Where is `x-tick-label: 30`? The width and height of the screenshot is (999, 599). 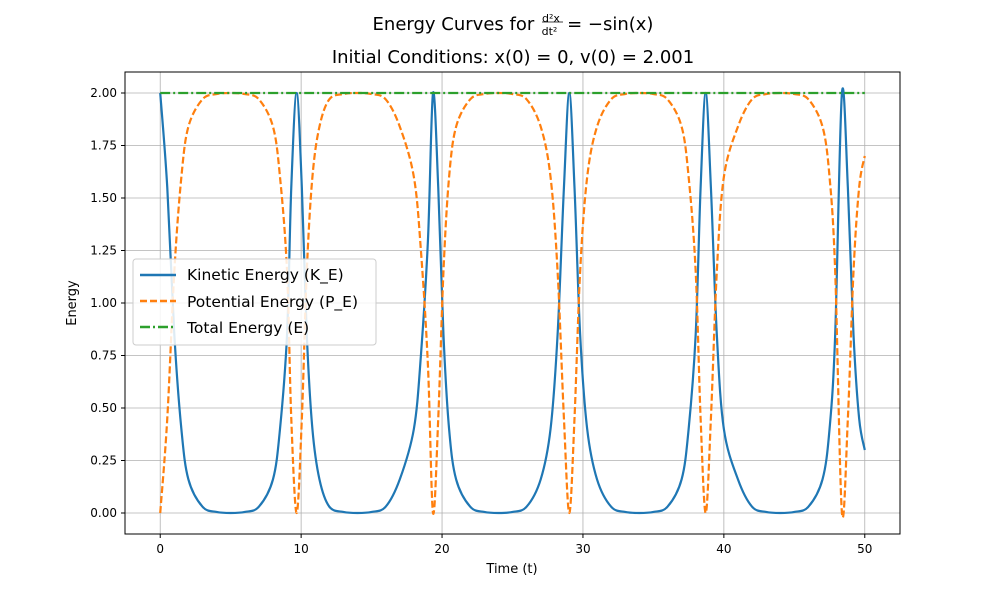 x-tick-label: 30 is located at coordinates (582, 549).